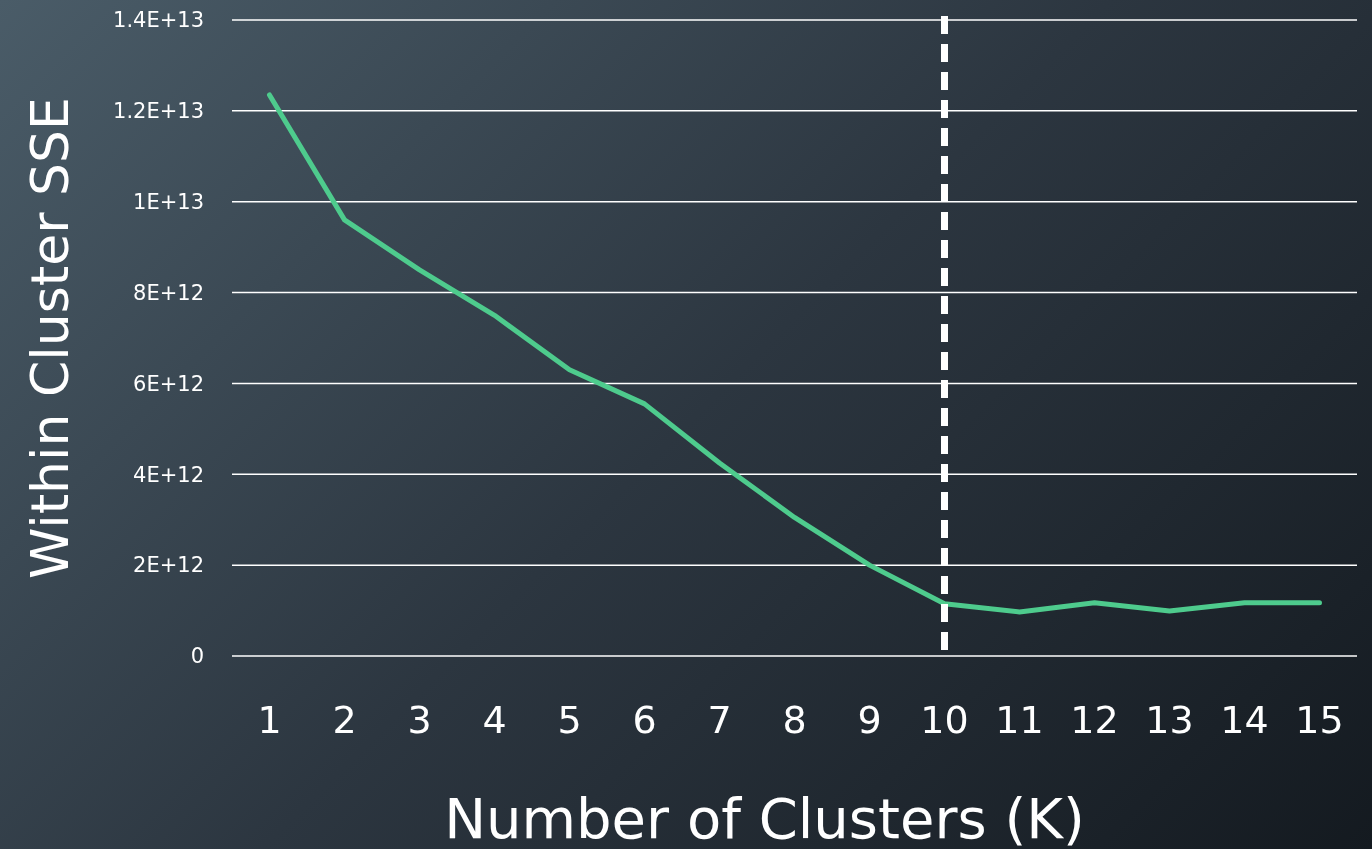 The image size is (1372, 849). What do you see at coordinates (869, 720) in the screenshot?
I see `x-tick-label: 9` at bounding box center [869, 720].